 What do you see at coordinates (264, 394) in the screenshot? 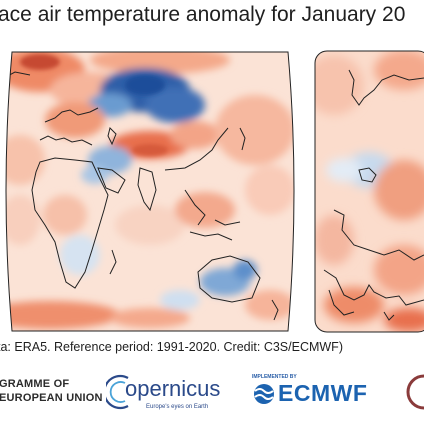
I see `ecmwf-logo-icon` at bounding box center [264, 394].